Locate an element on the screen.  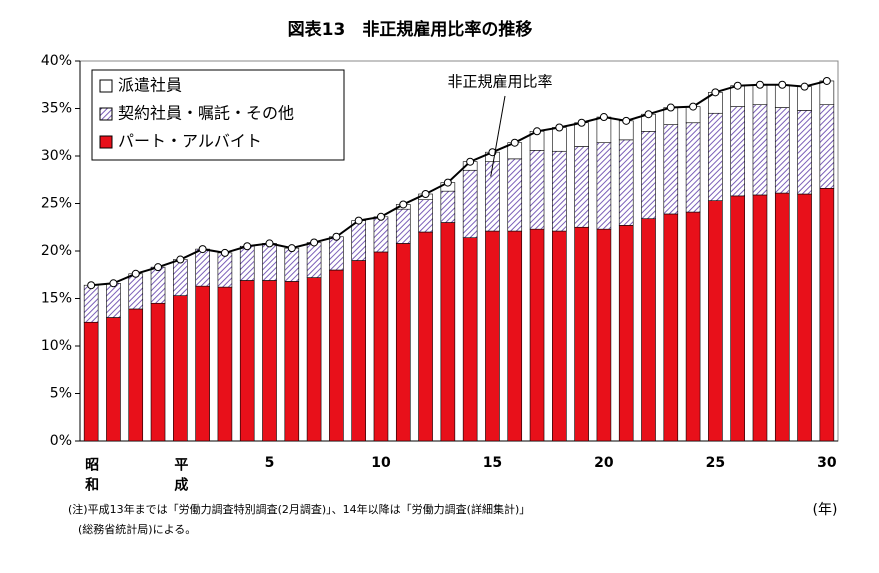
chart-title: 図表13 非正規雇用比率の推移 is located at coordinates (410, 29).